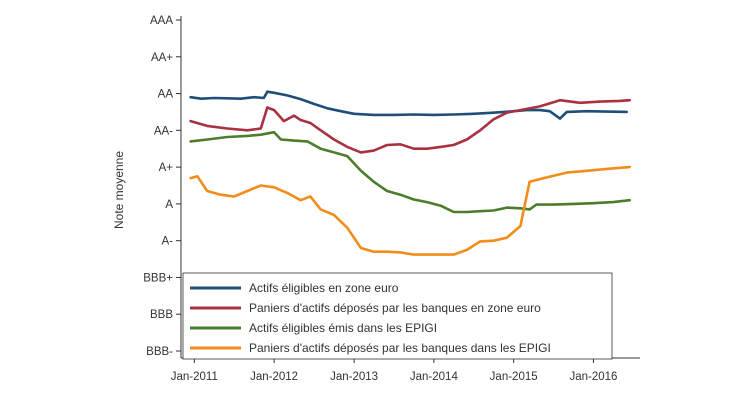 This screenshot has width=730, height=410. Describe the element at coordinates (354, 377) in the screenshot. I see `x-tick-label: Jan-2013` at that location.